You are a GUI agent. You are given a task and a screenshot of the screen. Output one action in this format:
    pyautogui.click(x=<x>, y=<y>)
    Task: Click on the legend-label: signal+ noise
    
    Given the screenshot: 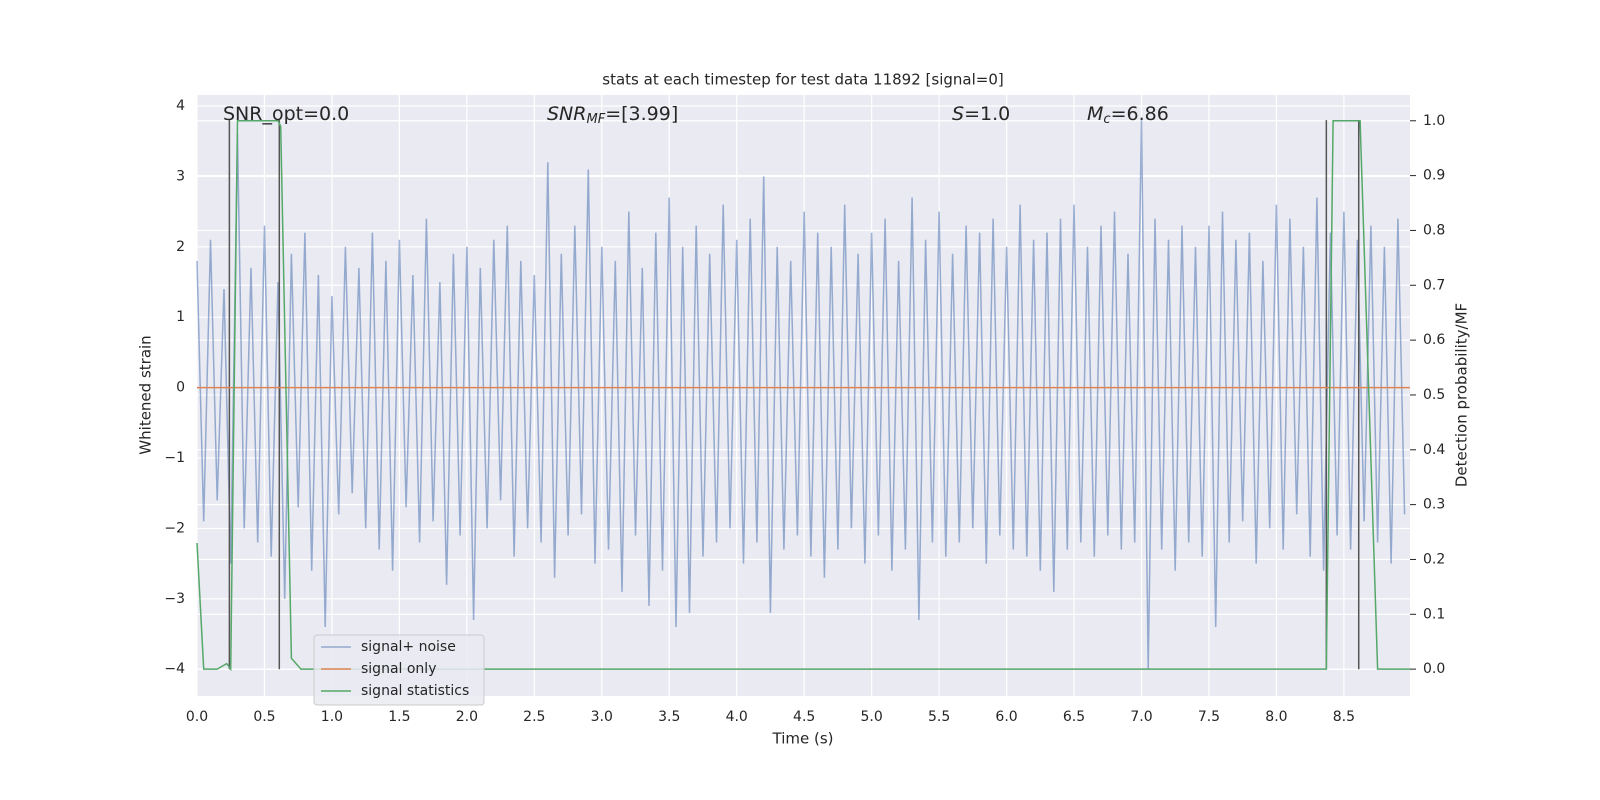 What is the action you would take?
    pyautogui.click(x=408, y=647)
    